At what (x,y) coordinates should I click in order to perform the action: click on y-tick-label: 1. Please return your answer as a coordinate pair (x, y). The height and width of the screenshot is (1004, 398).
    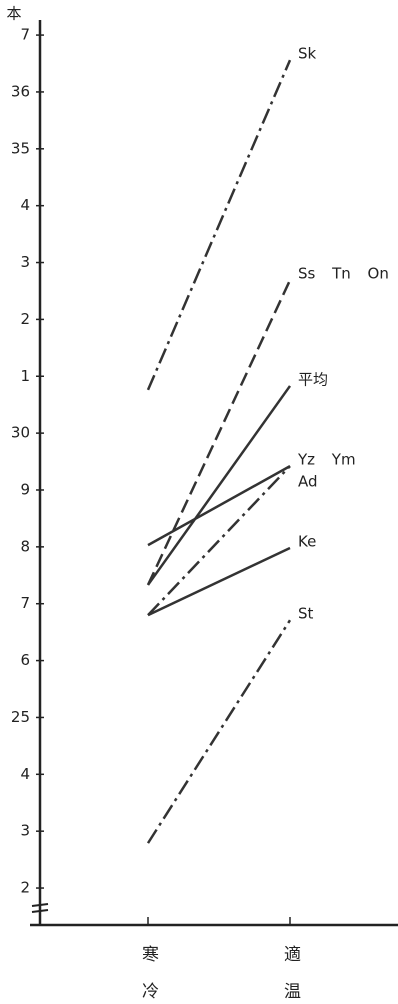
    Looking at the image, I should click on (25, 376).